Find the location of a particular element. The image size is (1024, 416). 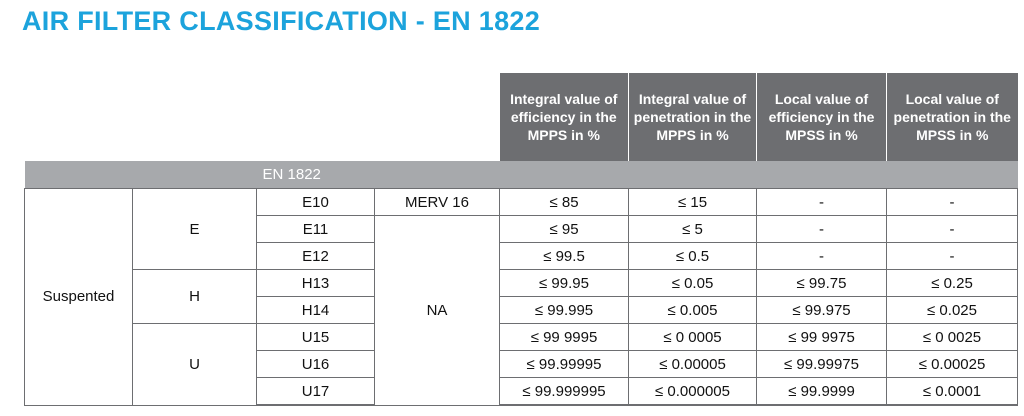

page-title: AIR FILTER CLASSIFICATION - EN 1822 is located at coordinates (281, 21).